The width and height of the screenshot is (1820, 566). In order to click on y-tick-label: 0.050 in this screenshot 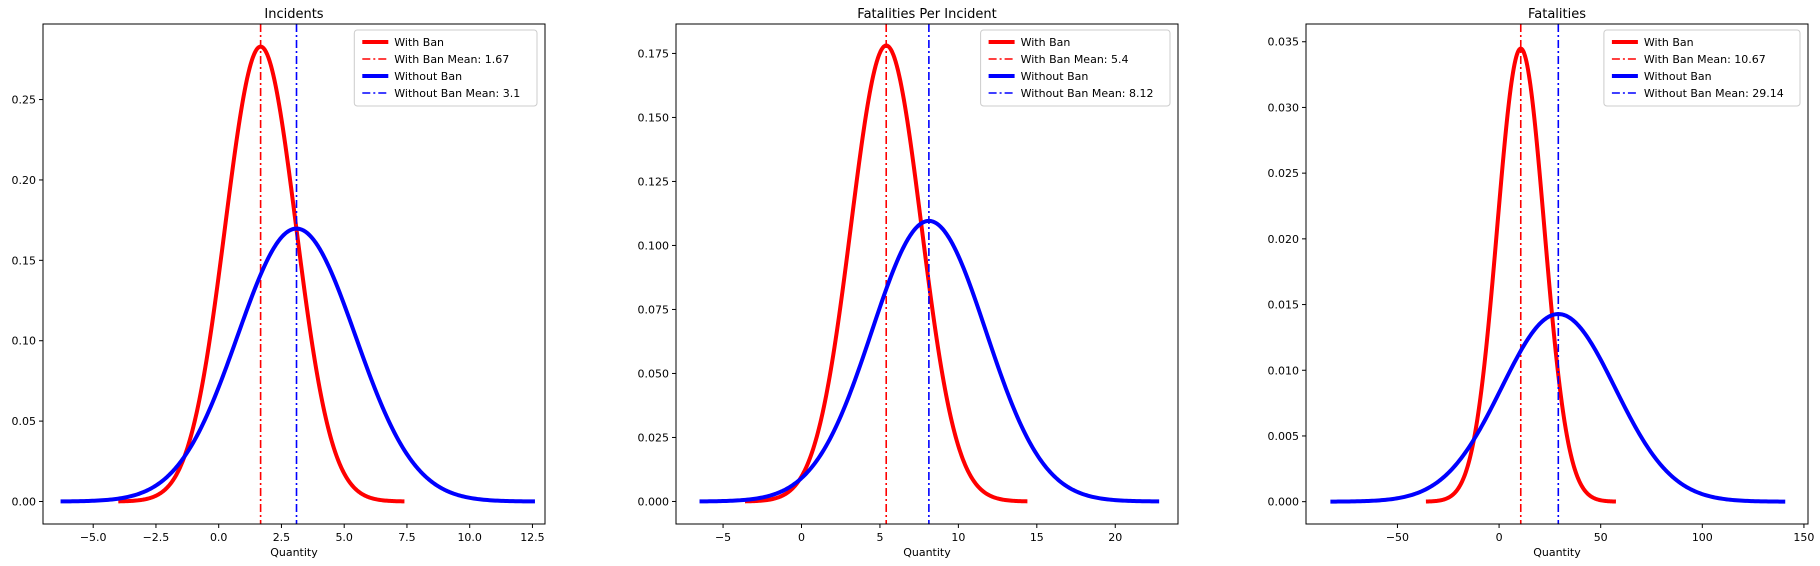, I will do `click(654, 373)`.